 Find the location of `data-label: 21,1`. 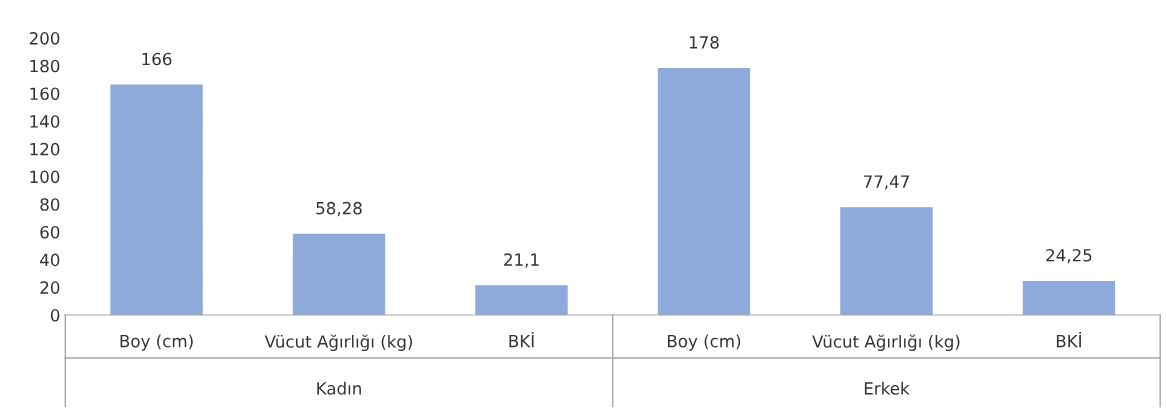

data-label: 21,1 is located at coordinates (521, 260).